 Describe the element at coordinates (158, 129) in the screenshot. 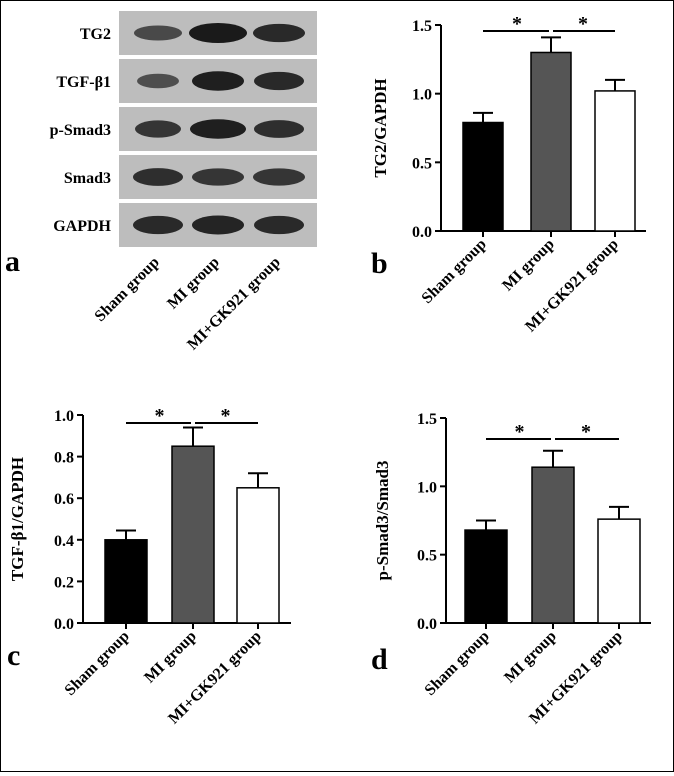

I see `blot-band-p-smad3-sham-group` at that location.